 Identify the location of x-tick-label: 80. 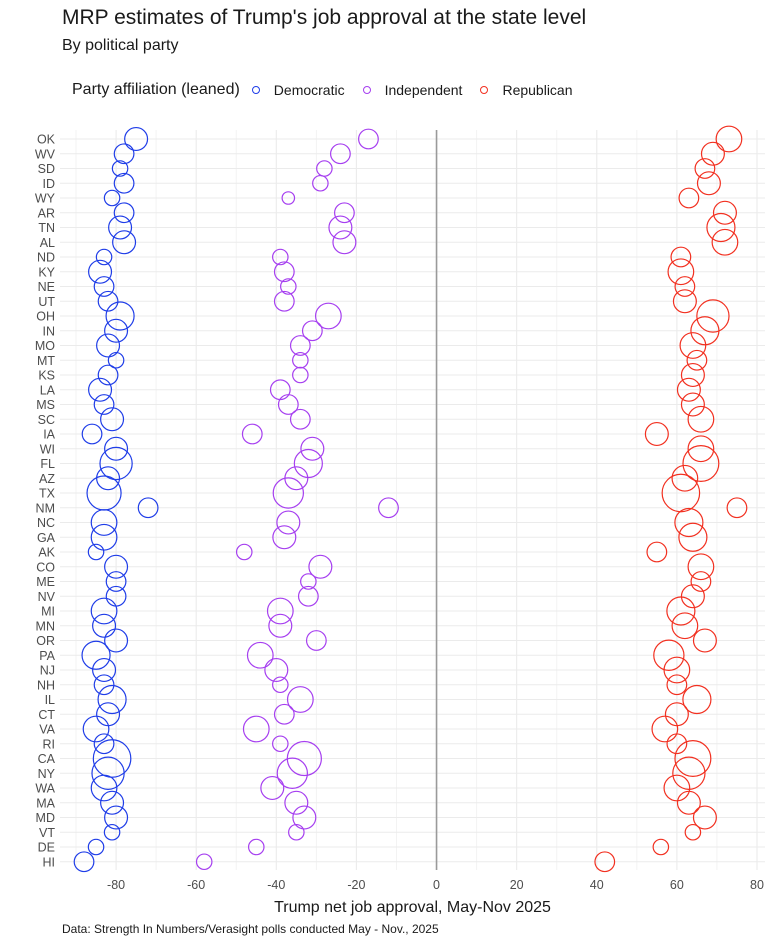
(757, 885).